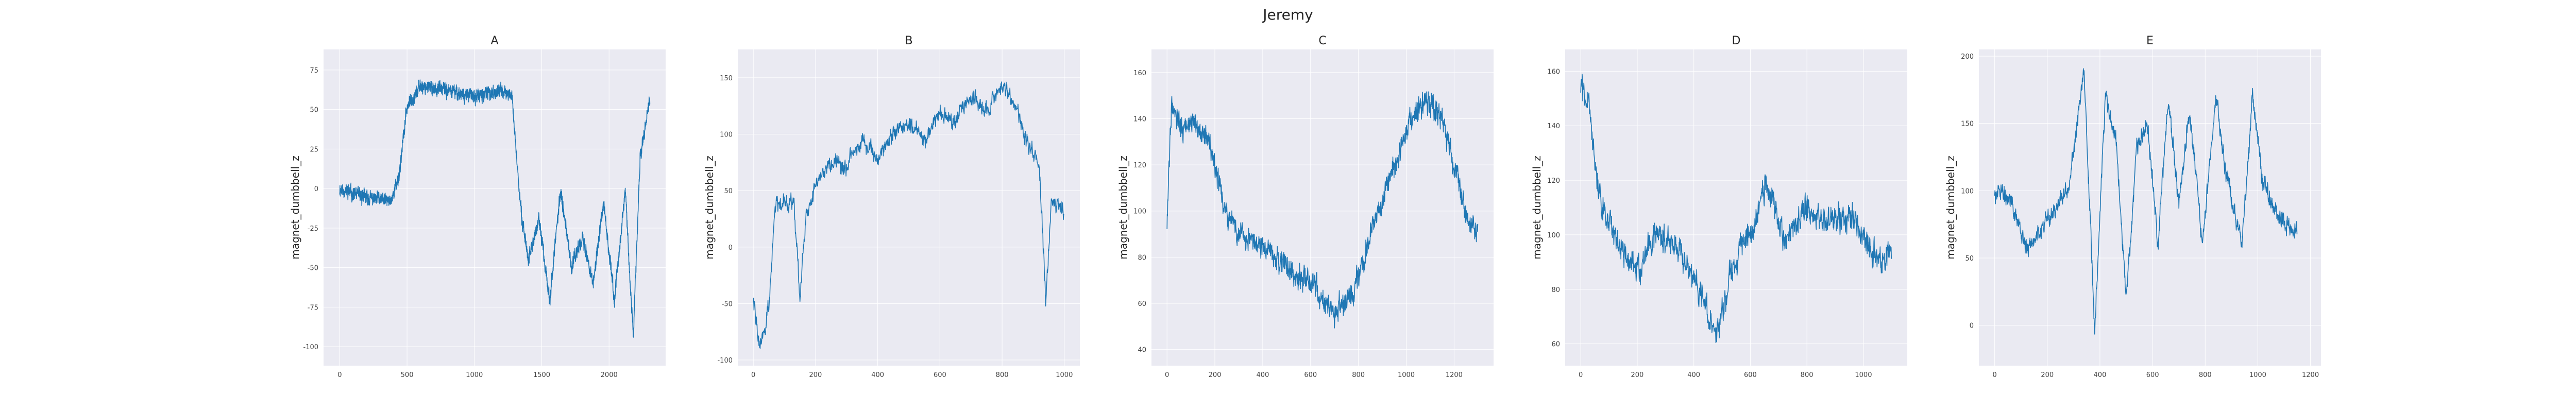 The width and height of the screenshot is (2576, 412). Describe the element at coordinates (908, 41) in the screenshot. I see `panel-title: B` at that location.